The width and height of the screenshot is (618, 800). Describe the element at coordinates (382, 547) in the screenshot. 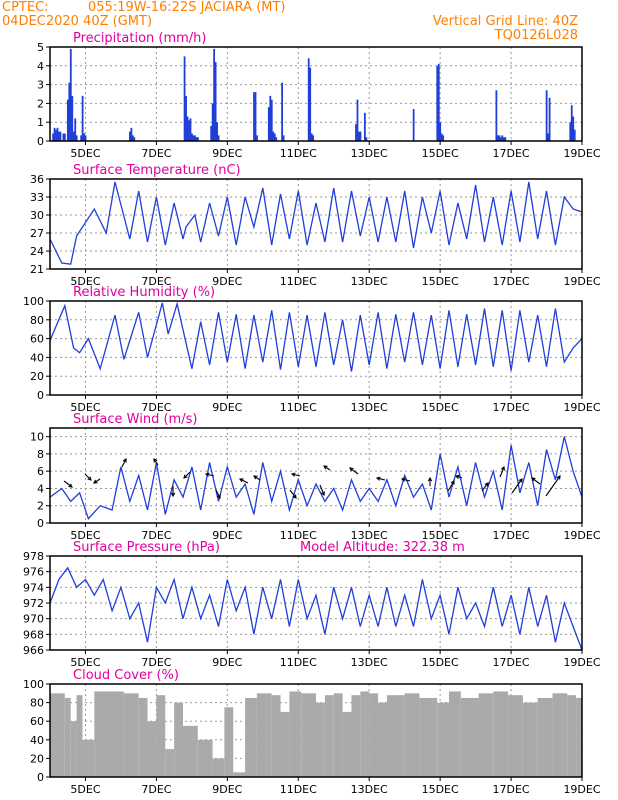

I see `chart-annotation: Model Altitude: 322.38 m` at that location.